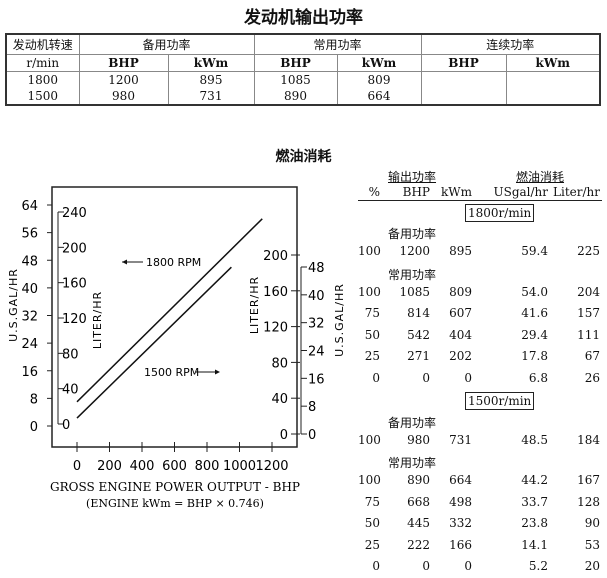  Describe the element at coordinates (480, 441) in the screenshot. I see `table-row: 100 980 731 48.5 184` at that location.